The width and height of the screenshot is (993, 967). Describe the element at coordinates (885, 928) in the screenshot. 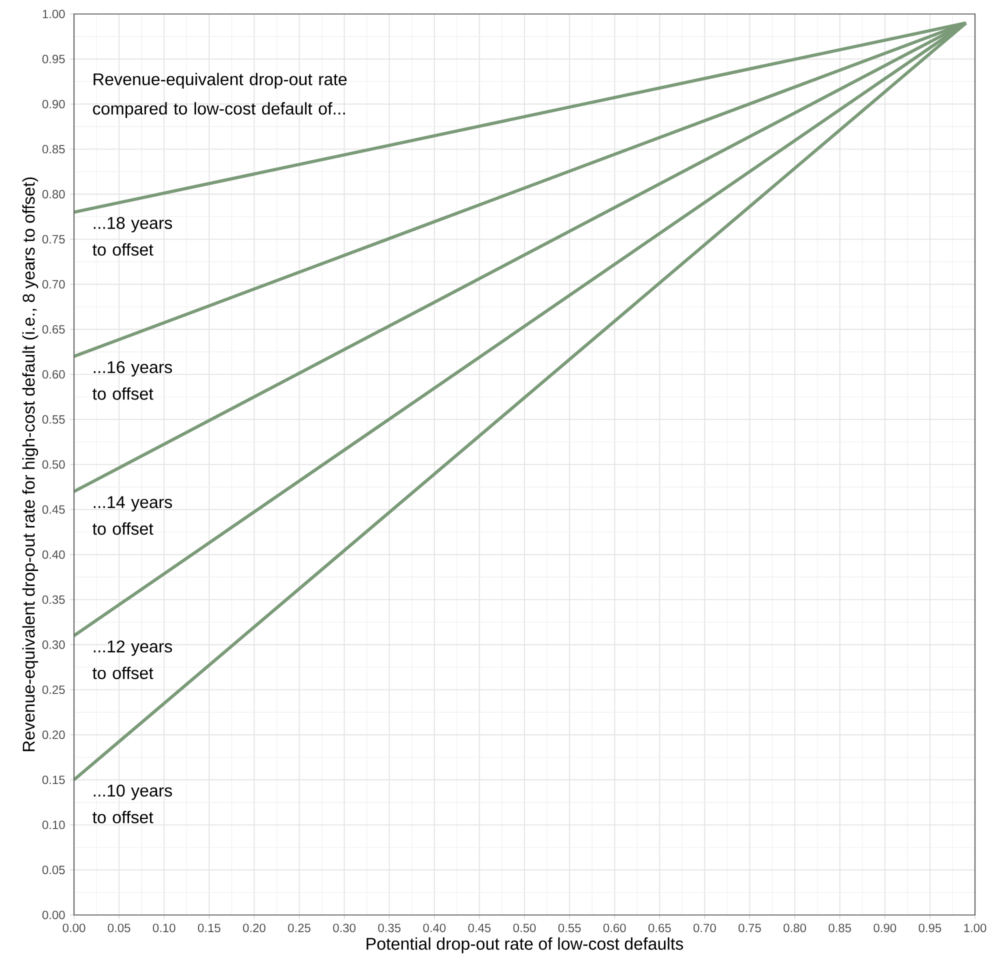

I see `x-tick-label: 0.90` at that location.